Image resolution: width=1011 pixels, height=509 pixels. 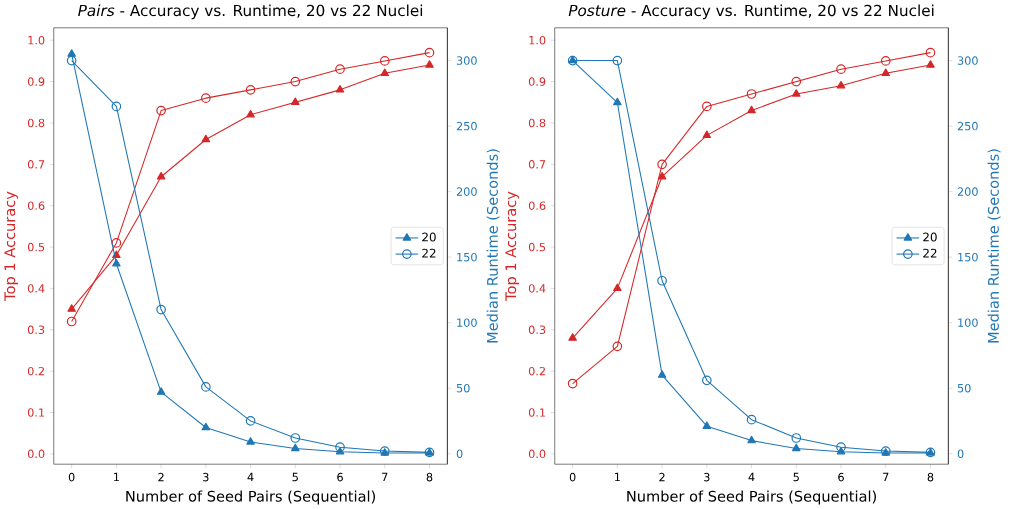 What do you see at coordinates (250, 12) in the screenshot?
I see `chart-title: Pairs - Accuracy vs. Runtime, 20 vs 22 Nuclei` at bounding box center [250, 12].